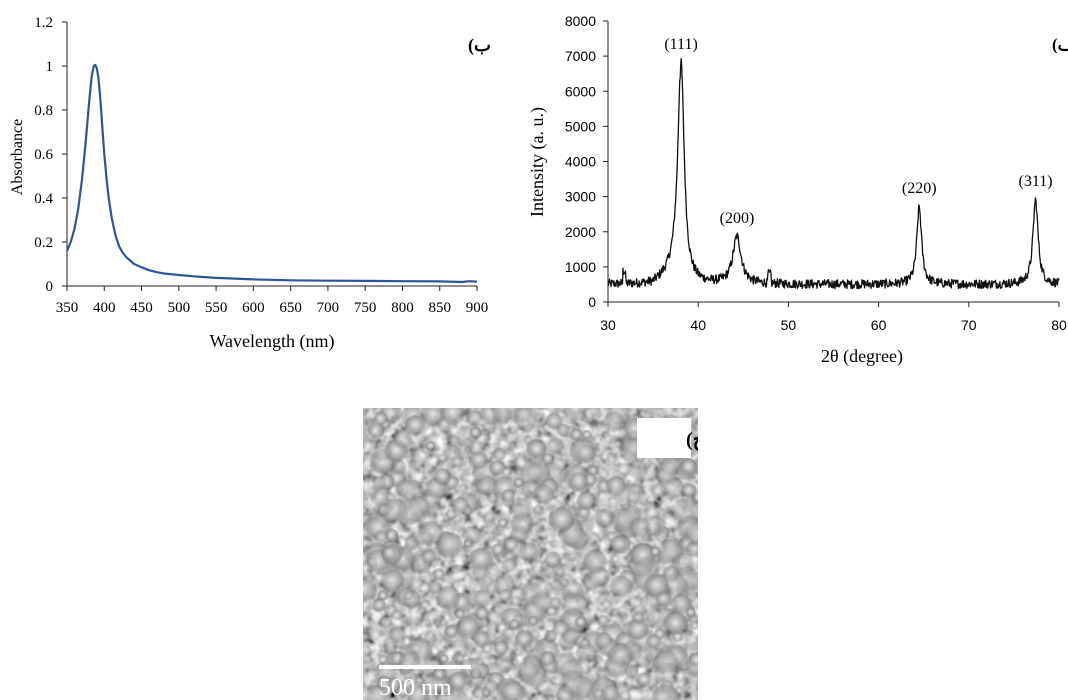  What do you see at coordinates (290, 308) in the screenshot?
I see `uv-x-tick-label: 650` at bounding box center [290, 308].